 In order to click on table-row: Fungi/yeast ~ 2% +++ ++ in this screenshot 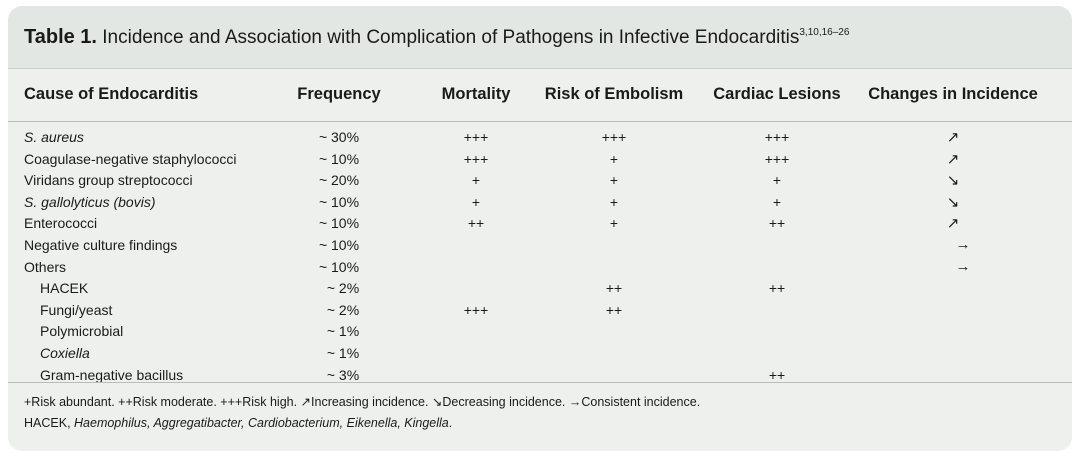, I will do `click(540, 311)`.